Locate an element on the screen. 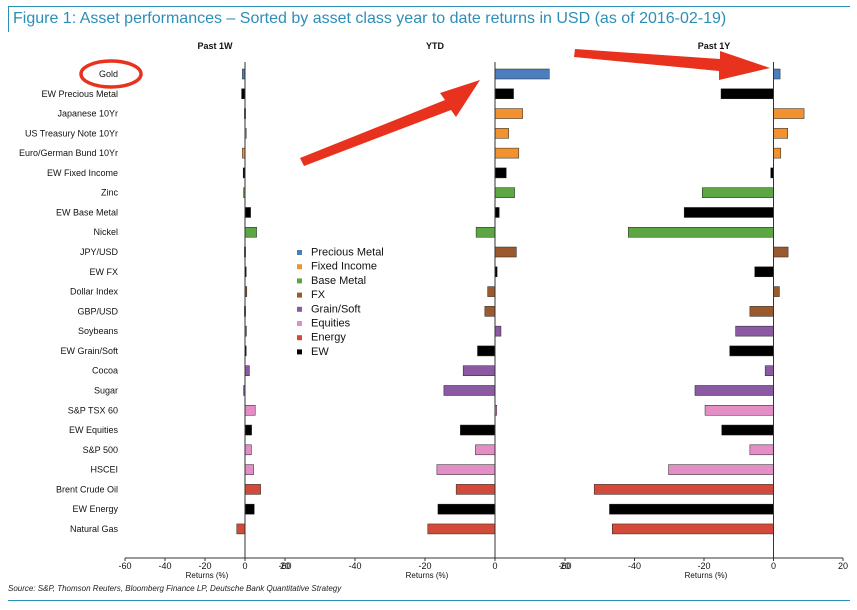 This screenshot has height=610, width=857. legend-label: FX is located at coordinates (318, 295).